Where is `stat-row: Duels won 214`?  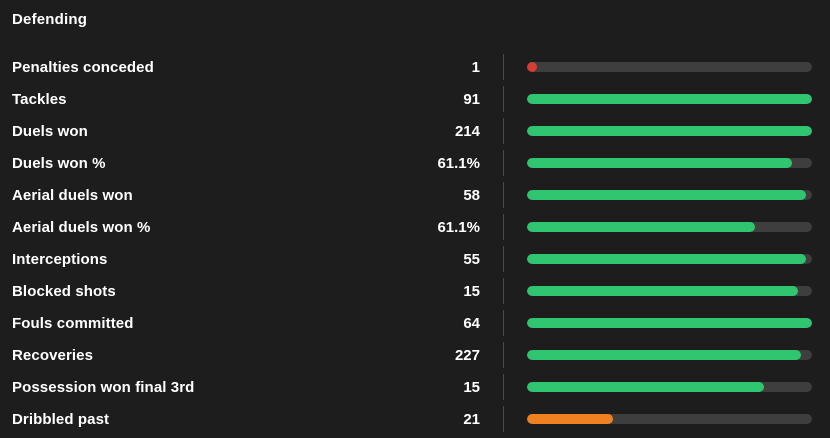
stat-row: Duels won 214 is located at coordinates (415, 131).